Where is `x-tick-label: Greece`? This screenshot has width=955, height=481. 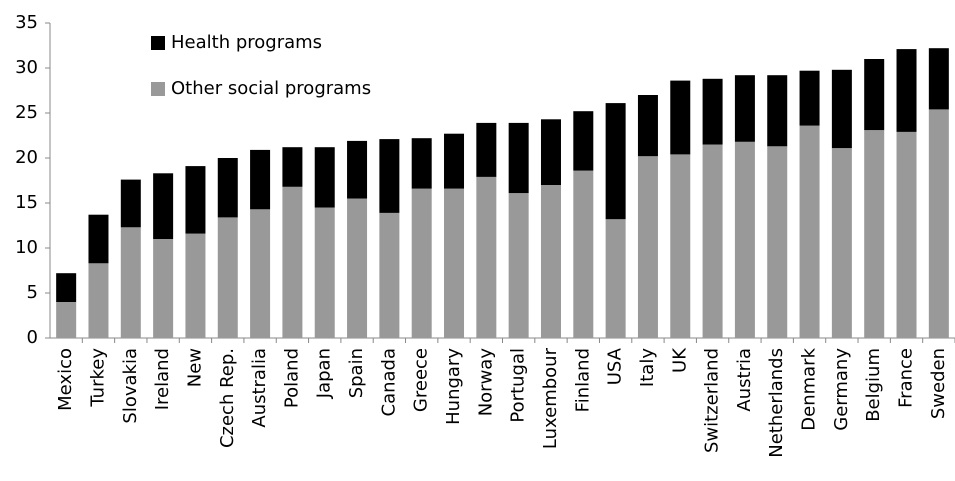
x-tick-label: Greece is located at coordinates (421, 380).